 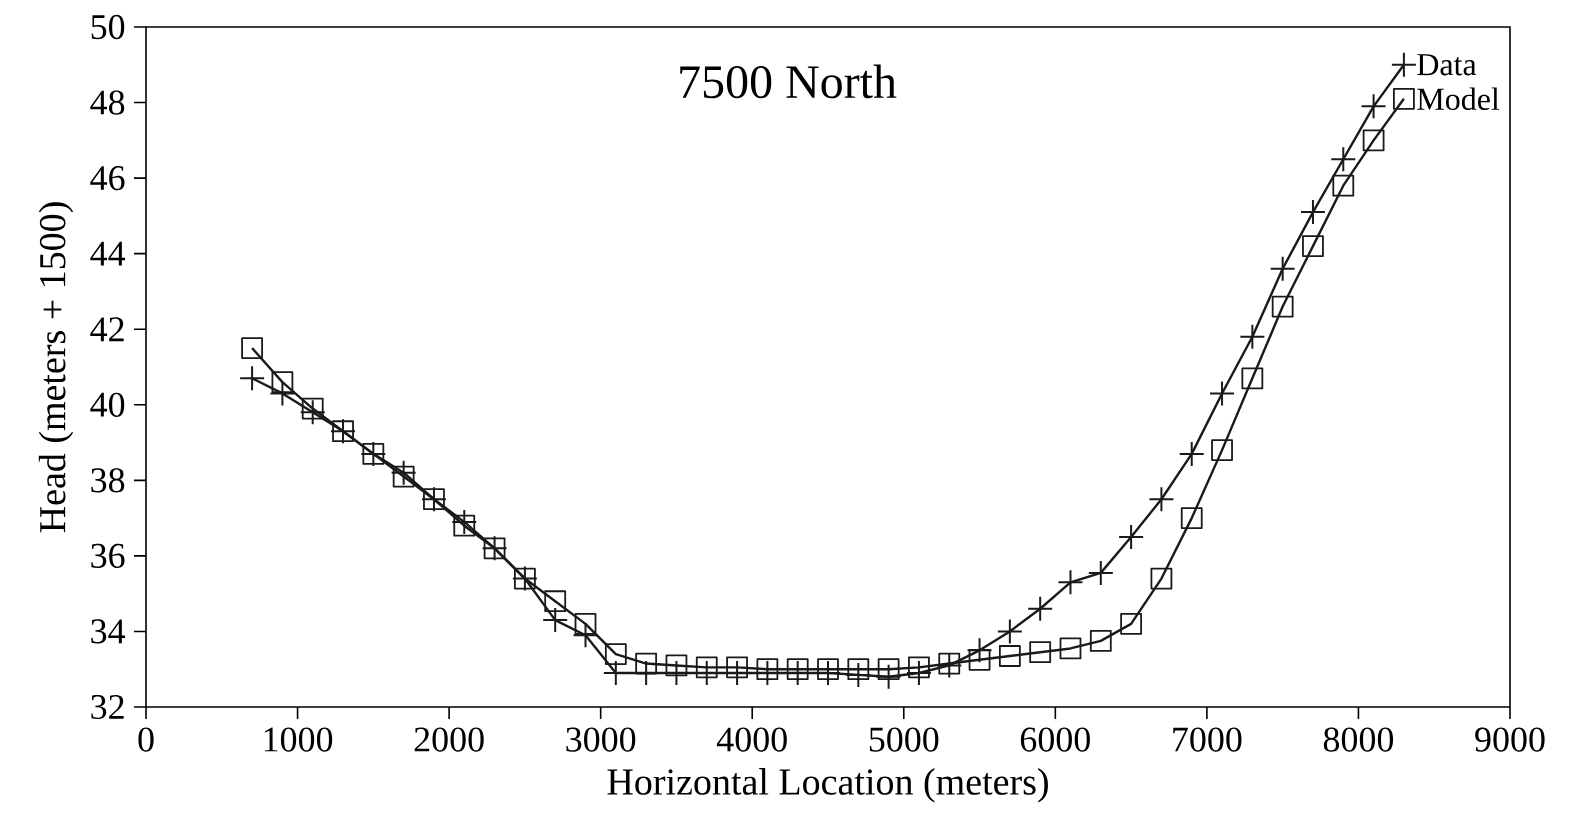 I want to click on x-tick-label: 5000, so click(x=904, y=739).